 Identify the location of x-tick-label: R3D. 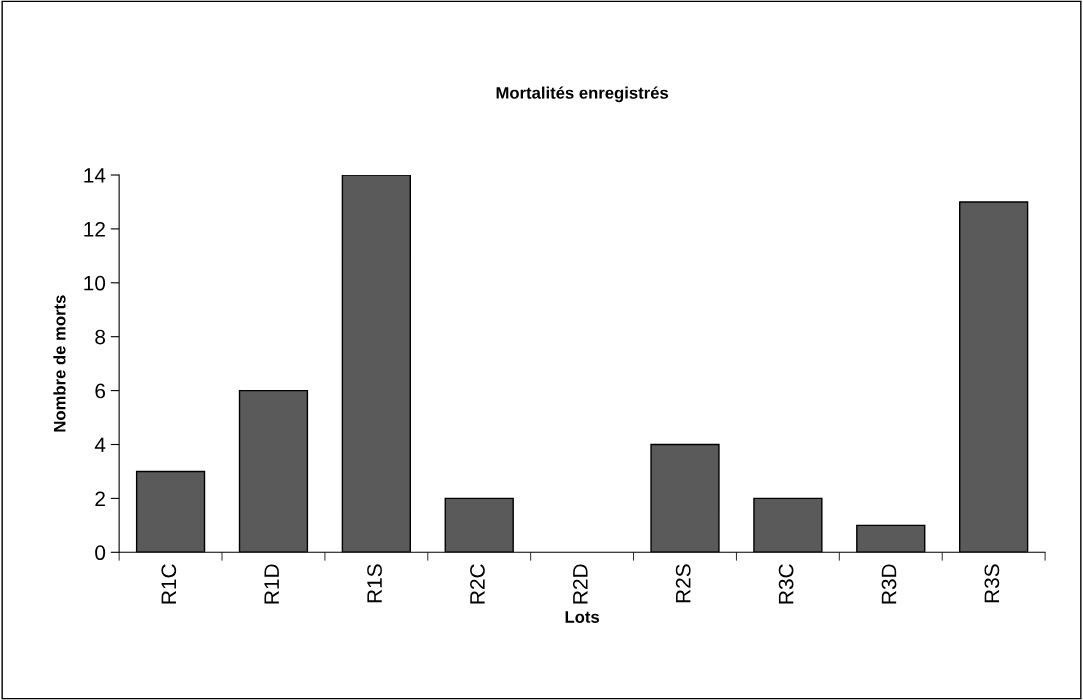
(889, 584).